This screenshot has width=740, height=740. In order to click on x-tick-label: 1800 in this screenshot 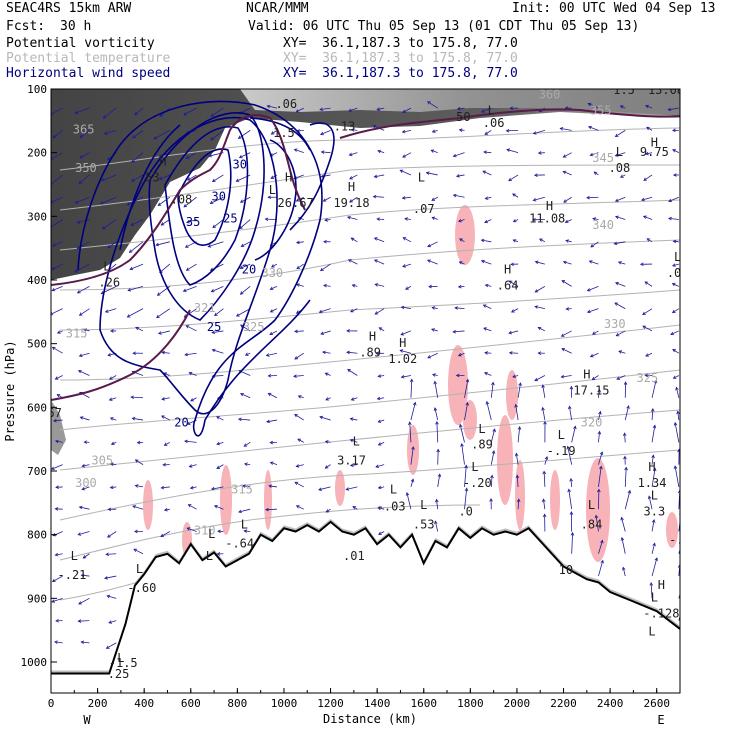, I will do `click(470, 703)`.